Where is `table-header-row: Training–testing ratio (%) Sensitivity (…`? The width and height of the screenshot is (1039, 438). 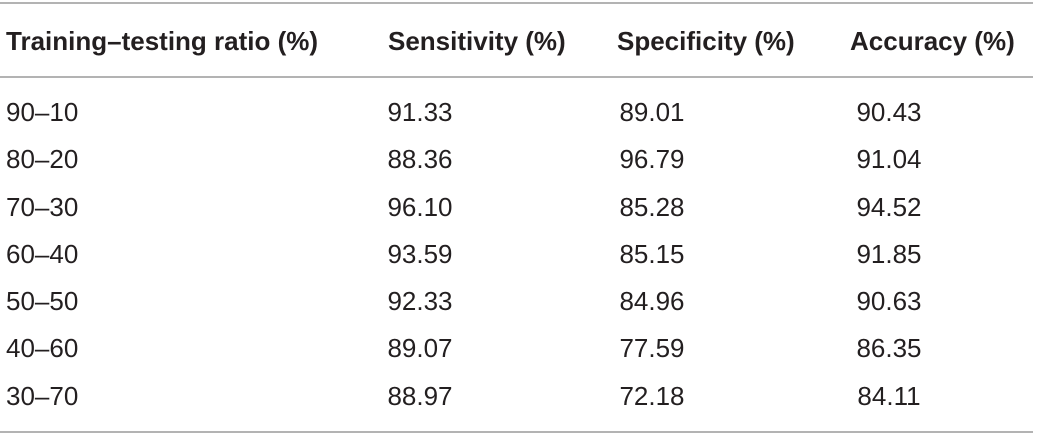 table-header-row: Training–testing ratio (%) Sensitivity (… is located at coordinates (519, 41).